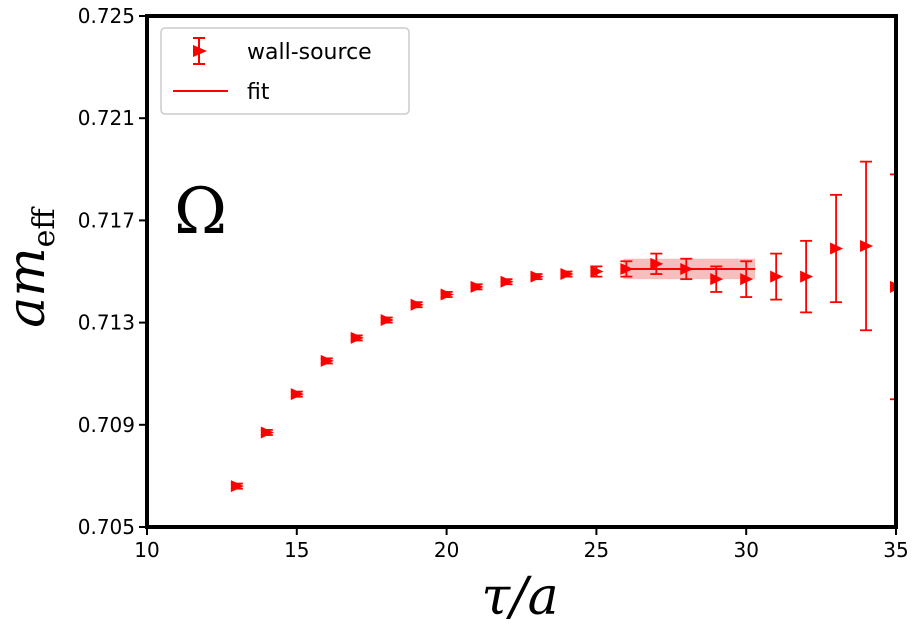 Image resolution: width=915 pixels, height=630 pixels. I want to click on x-tick-label: 10, so click(146, 550).